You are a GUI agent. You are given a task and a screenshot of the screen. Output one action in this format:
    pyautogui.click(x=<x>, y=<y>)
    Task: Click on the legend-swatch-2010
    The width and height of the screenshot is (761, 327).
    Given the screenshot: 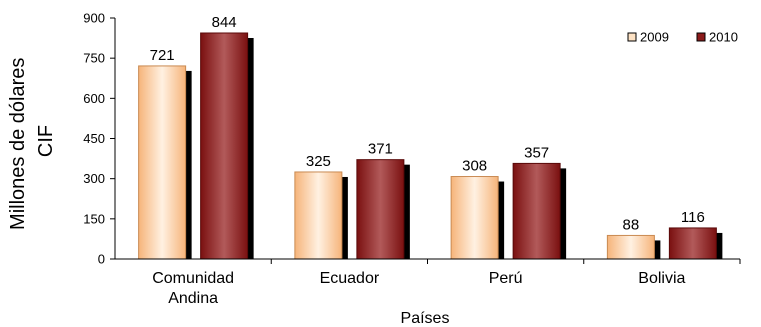 What is the action you would take?
    pyautogui.click(x=701, y=37)
    